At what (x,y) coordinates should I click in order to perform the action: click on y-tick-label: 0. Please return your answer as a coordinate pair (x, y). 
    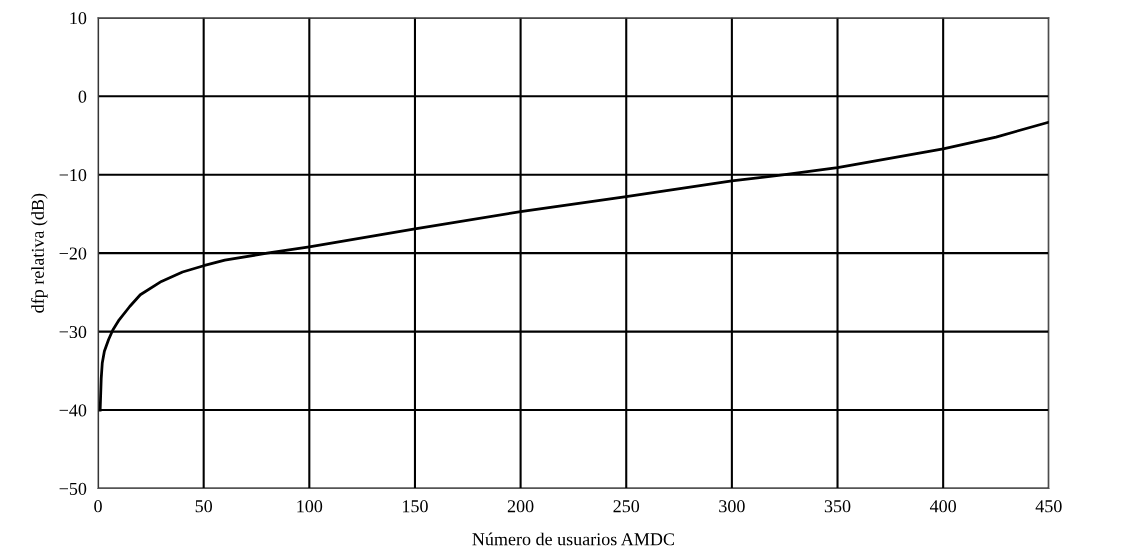
    Looking at the image, I should click on (82, 96).